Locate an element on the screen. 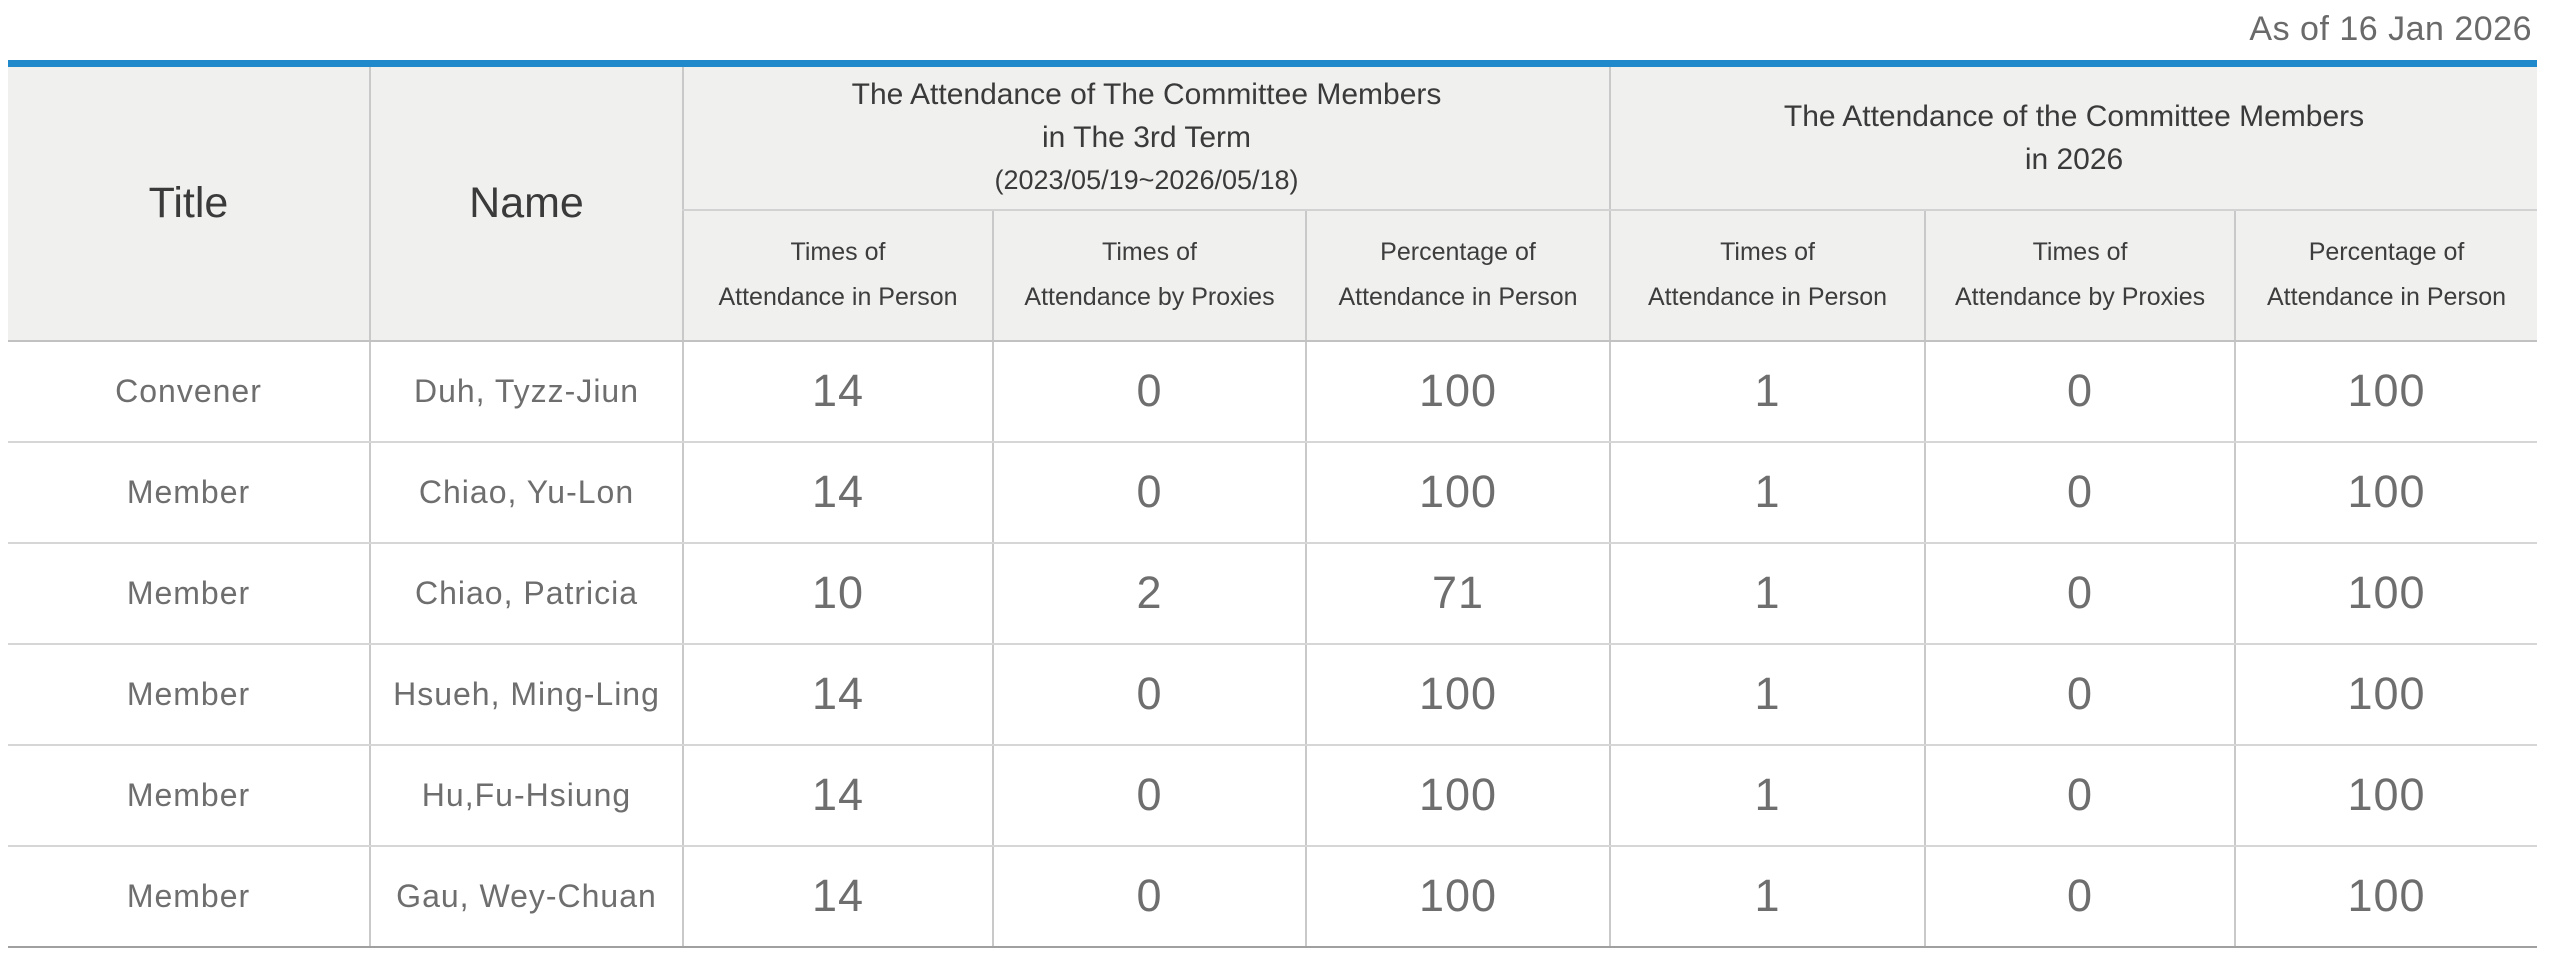 This screenshot has width=2560, height=970. cell-name: Hu,Fu-Hsiung is located at coordinates (526, 795).